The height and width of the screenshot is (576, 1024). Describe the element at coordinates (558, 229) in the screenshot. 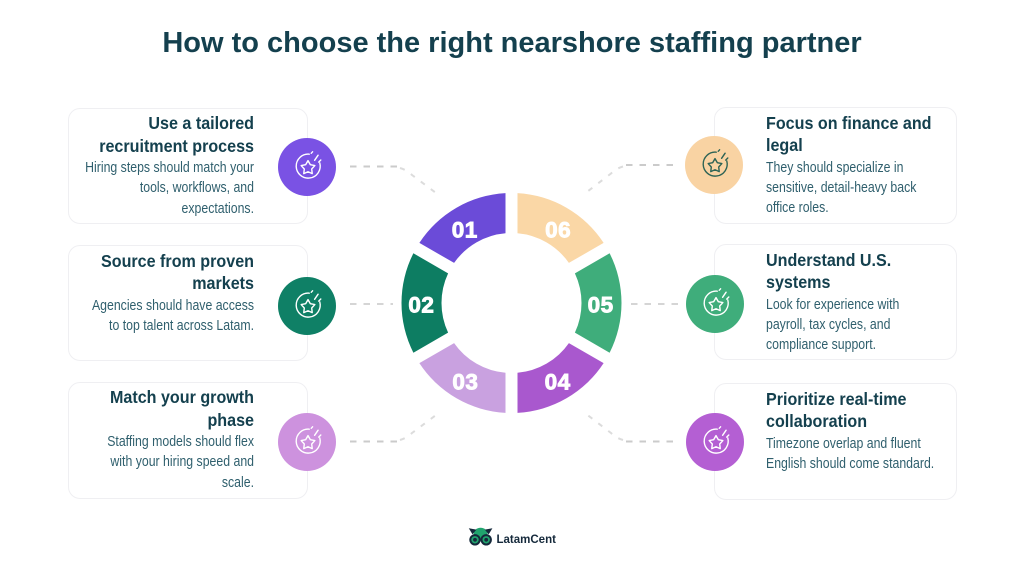

I see `svg-text: 06` at that location.